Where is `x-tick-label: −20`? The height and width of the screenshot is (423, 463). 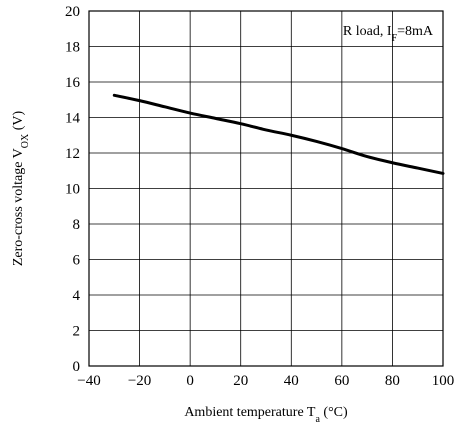 x-tick-label: −20 is located at coordinates (139, 381).